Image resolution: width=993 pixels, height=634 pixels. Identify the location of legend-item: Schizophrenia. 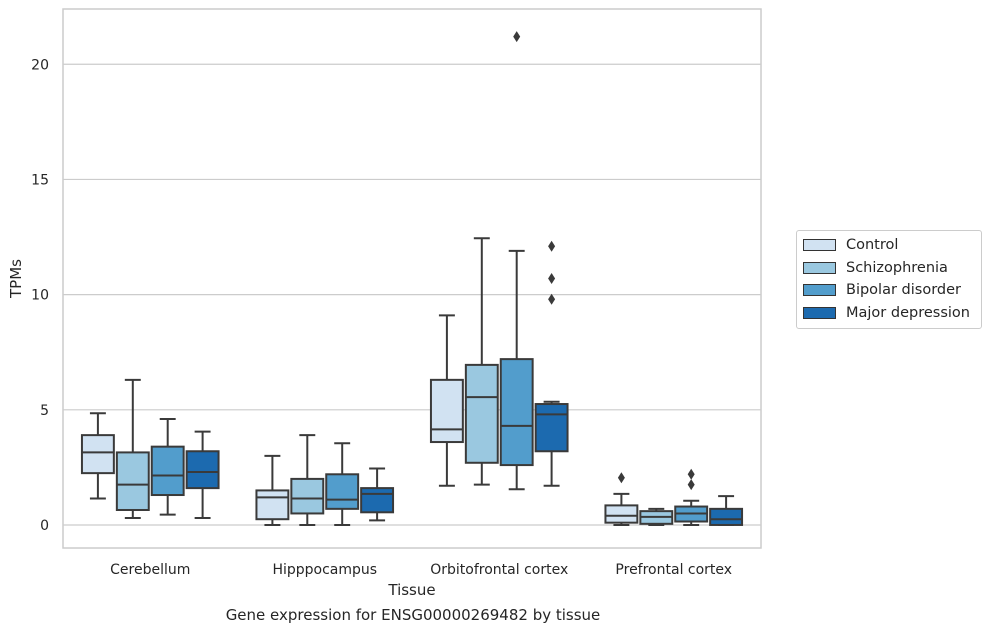
(889, 268).